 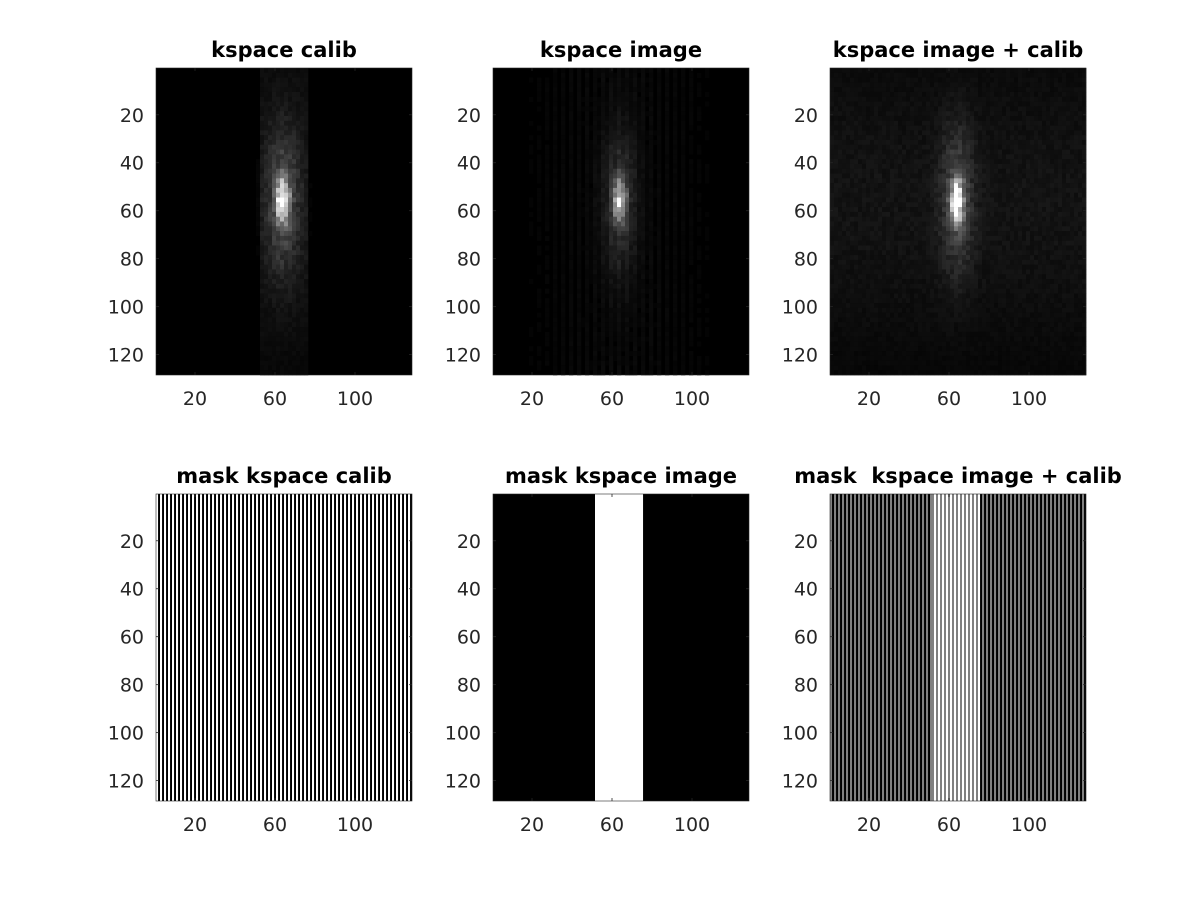 I want to click on y-tick-label: 60, so click(x=132, y=212).